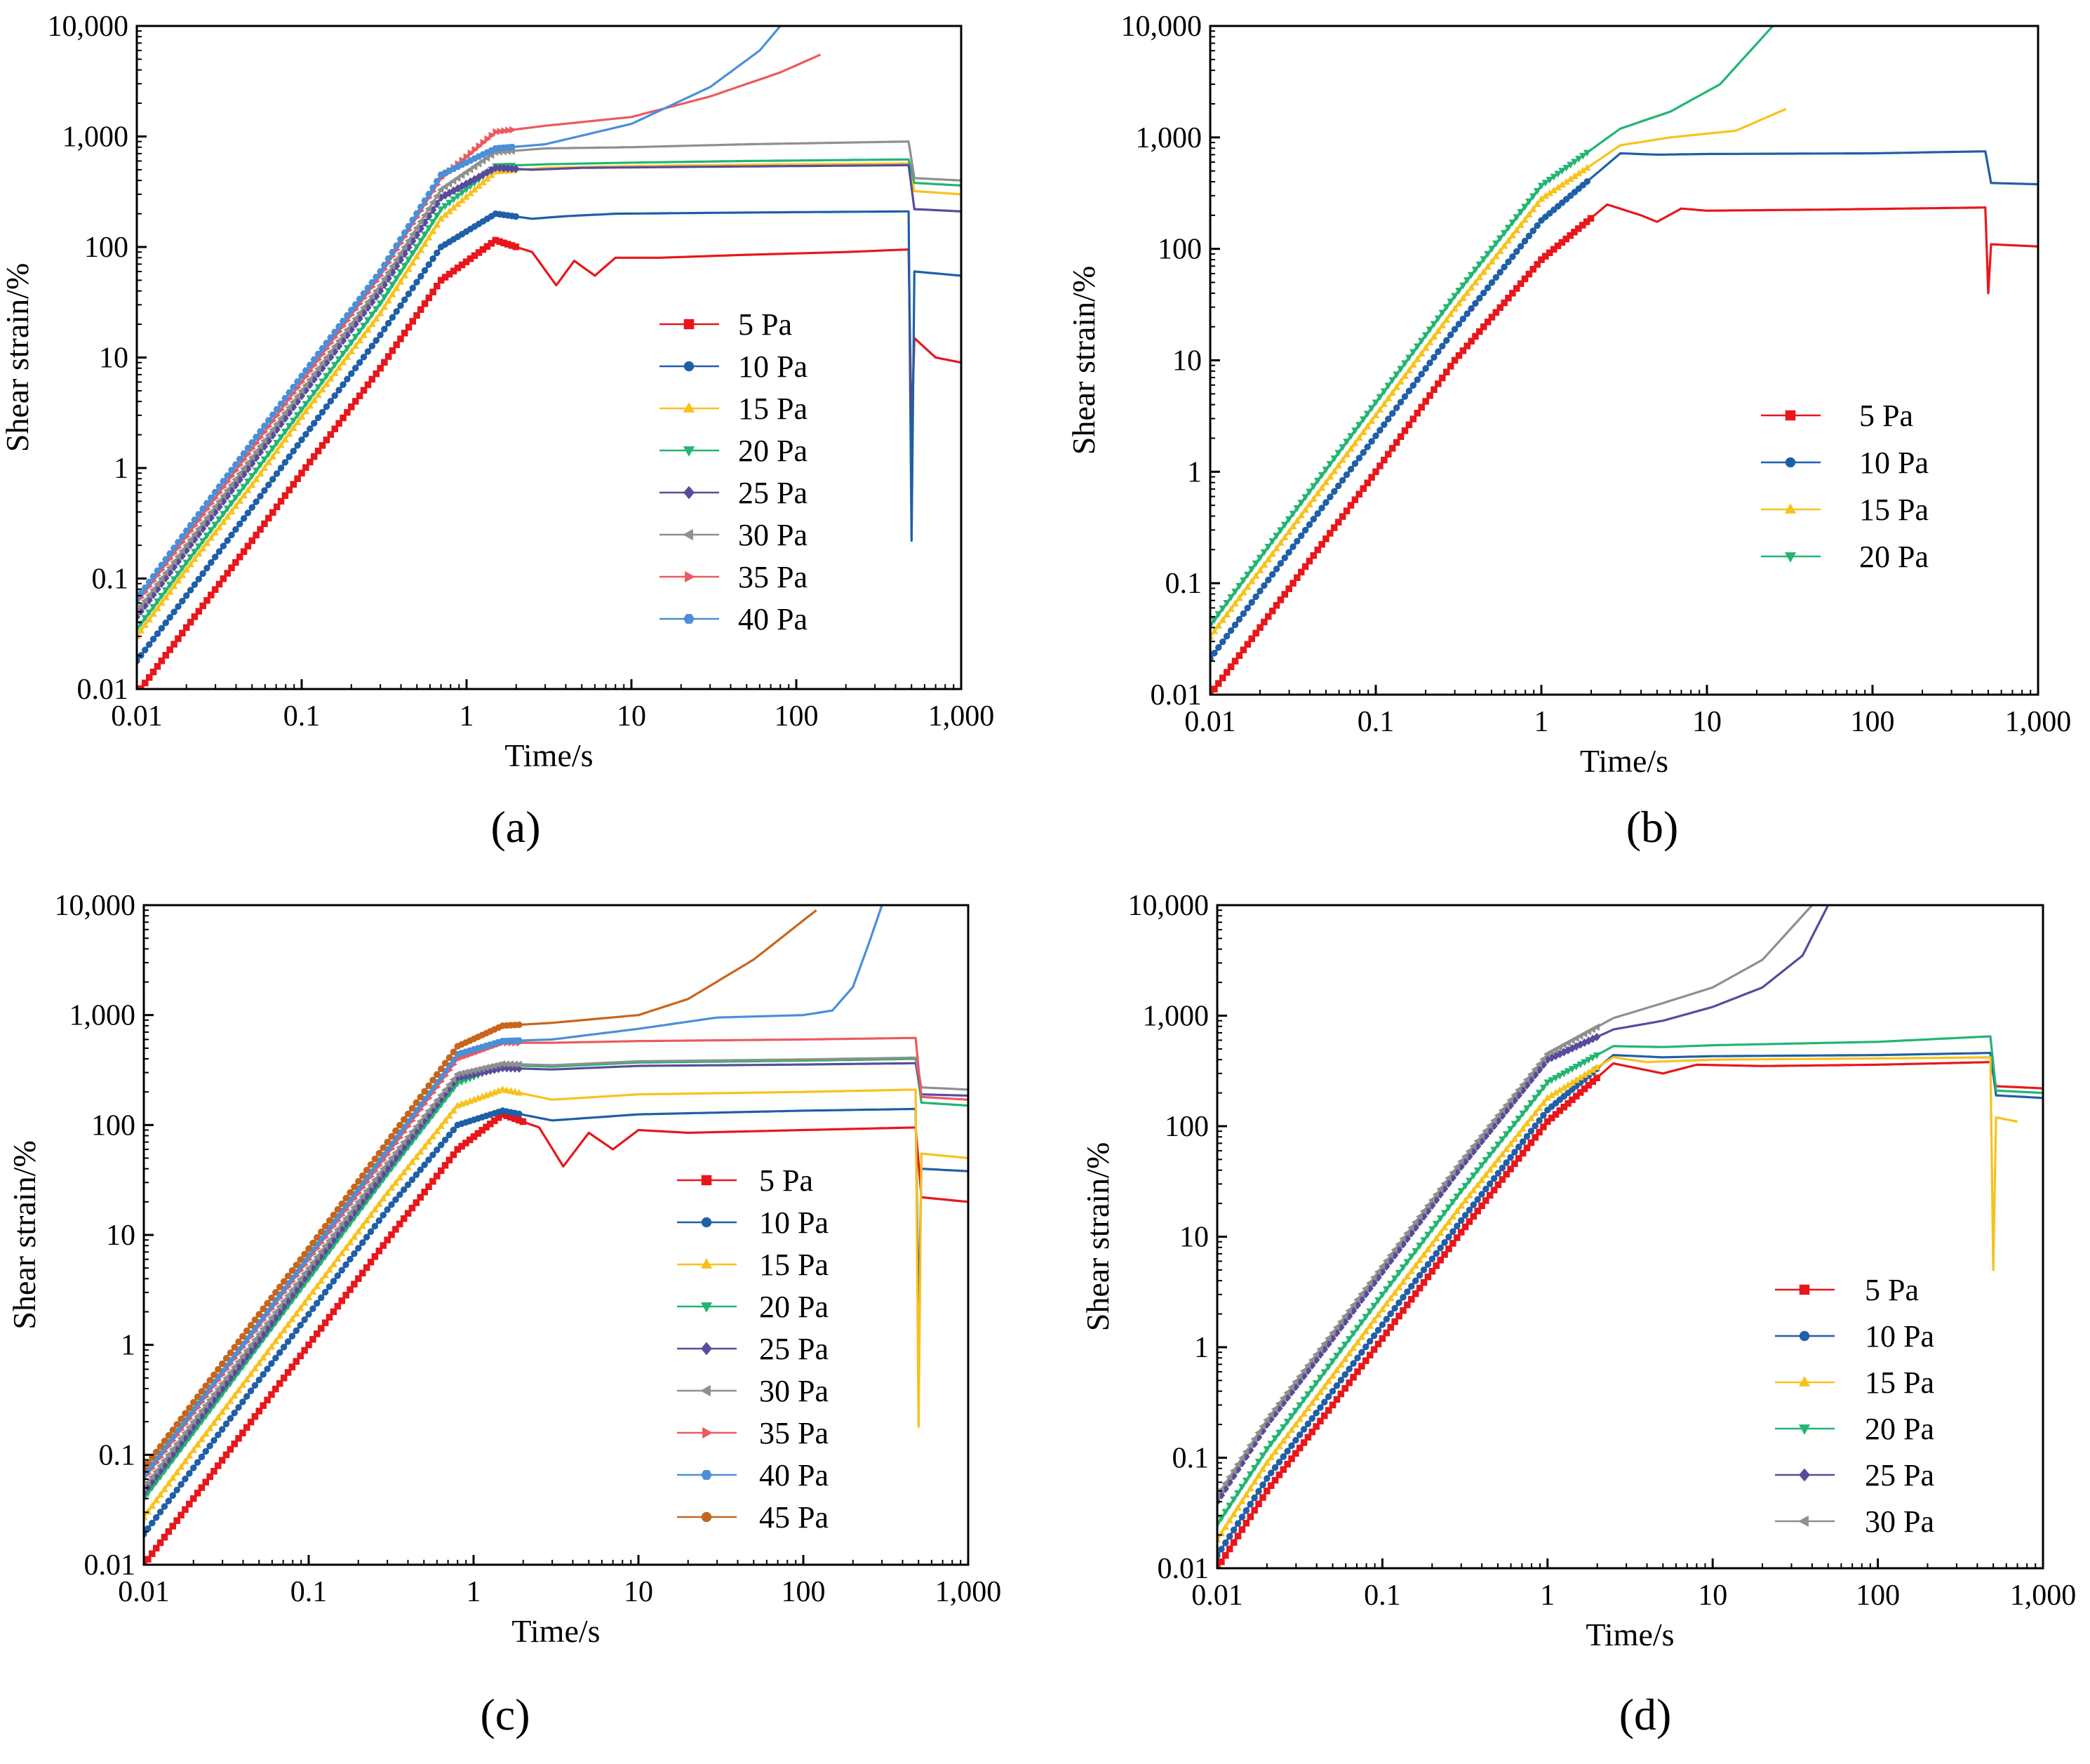 Image resolution: width=2090 pixels, height=1764 pixels. Describe the element at coordinates (733, 619) in the screenshot. I see `legend-entry-8: 40 Pa` at that location.